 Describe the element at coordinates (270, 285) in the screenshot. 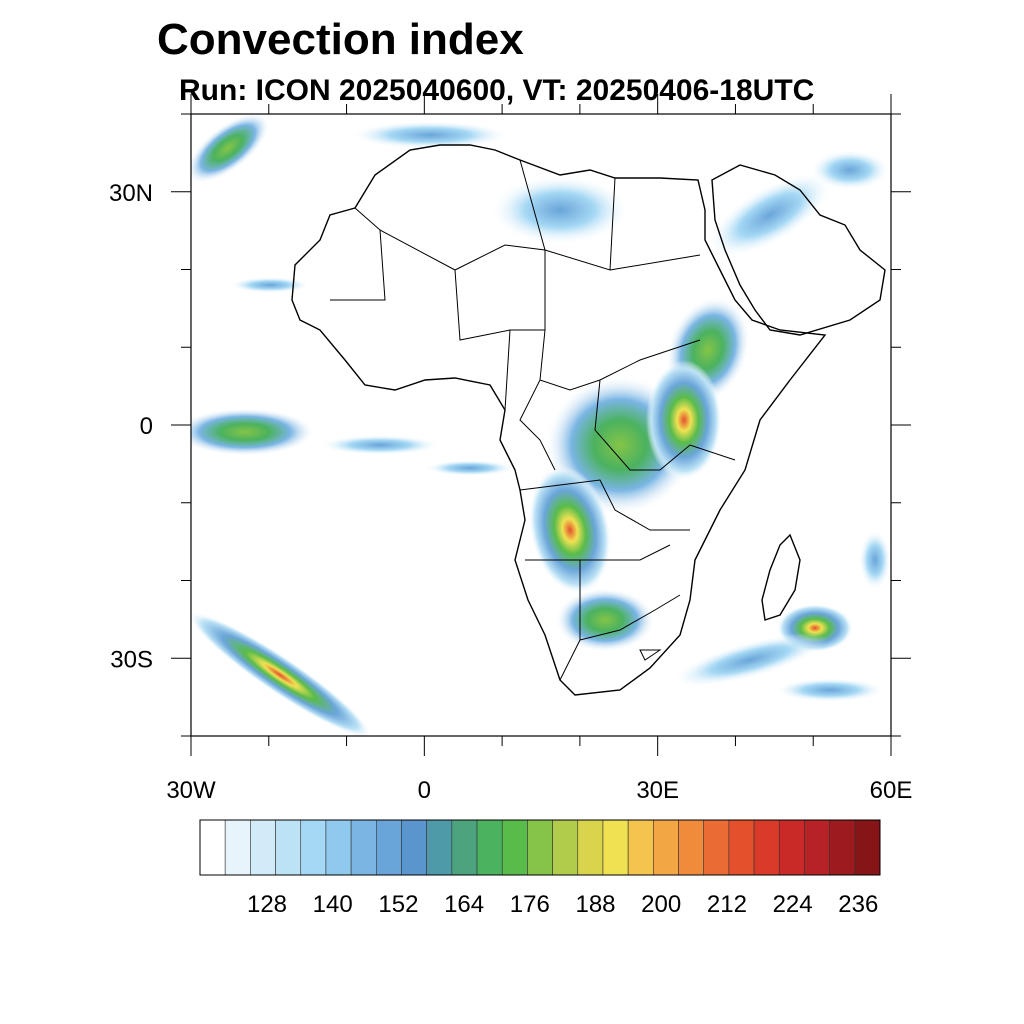

I see `convection-sahel` at that location.